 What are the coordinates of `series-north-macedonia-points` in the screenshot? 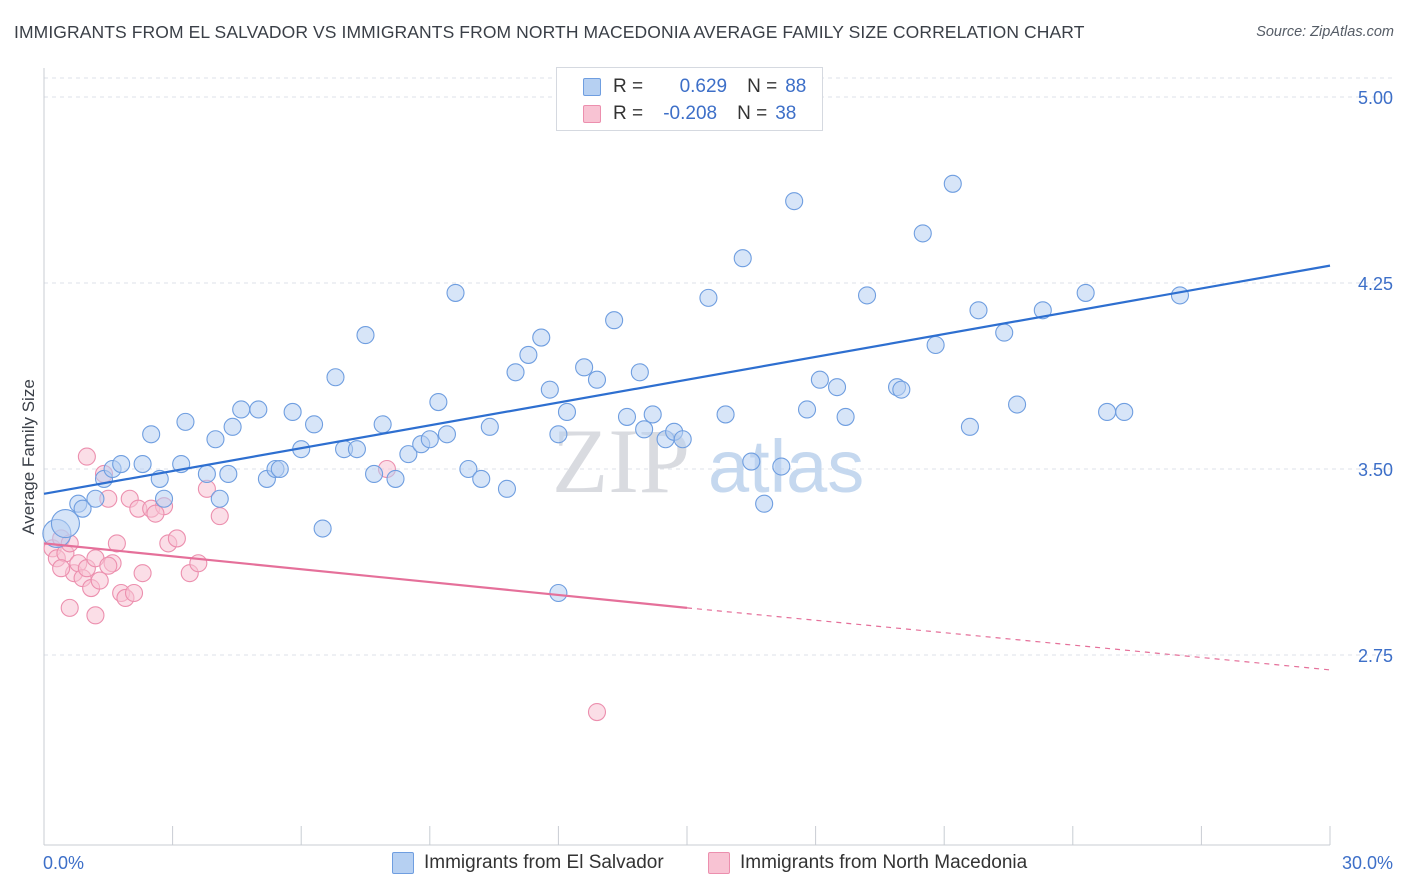 It's located at (325, 584).